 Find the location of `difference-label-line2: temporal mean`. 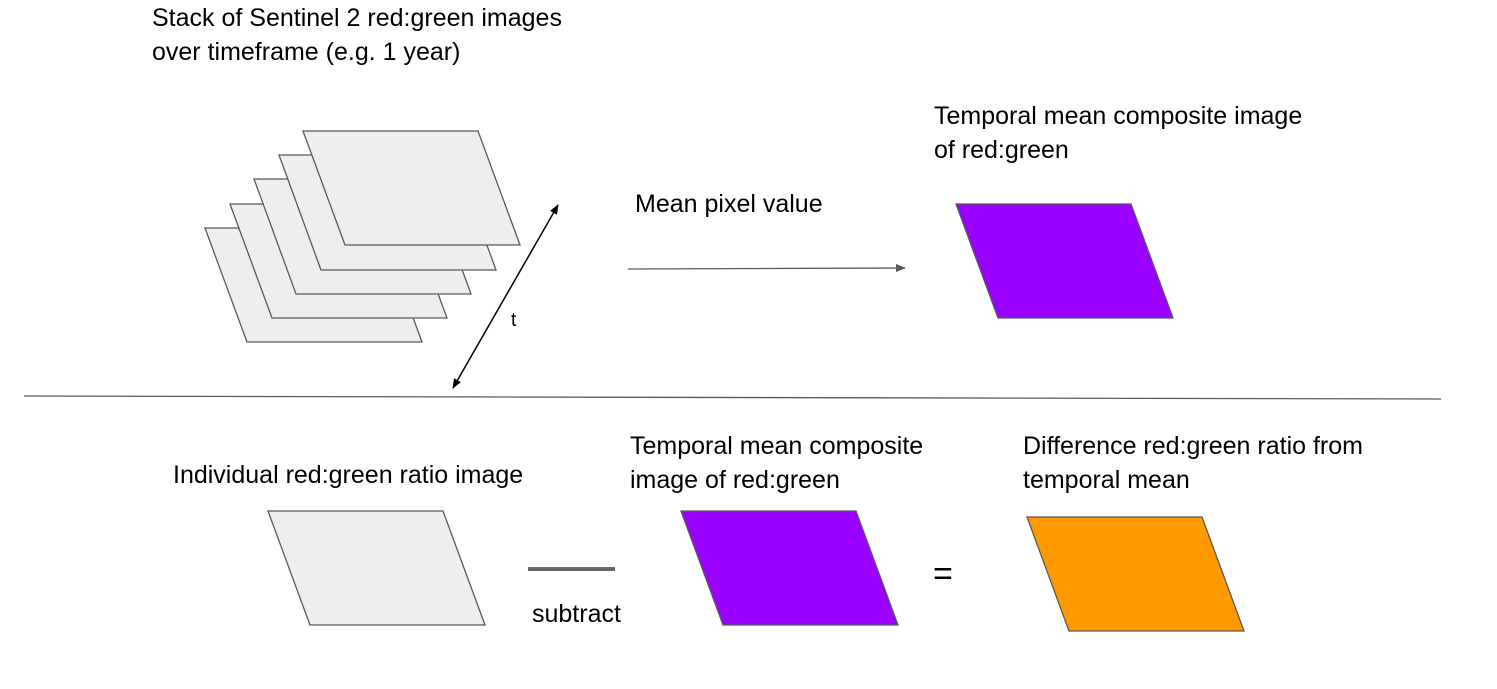

difference-label-line2: temporal mean is located at coordinates (1106, 480).